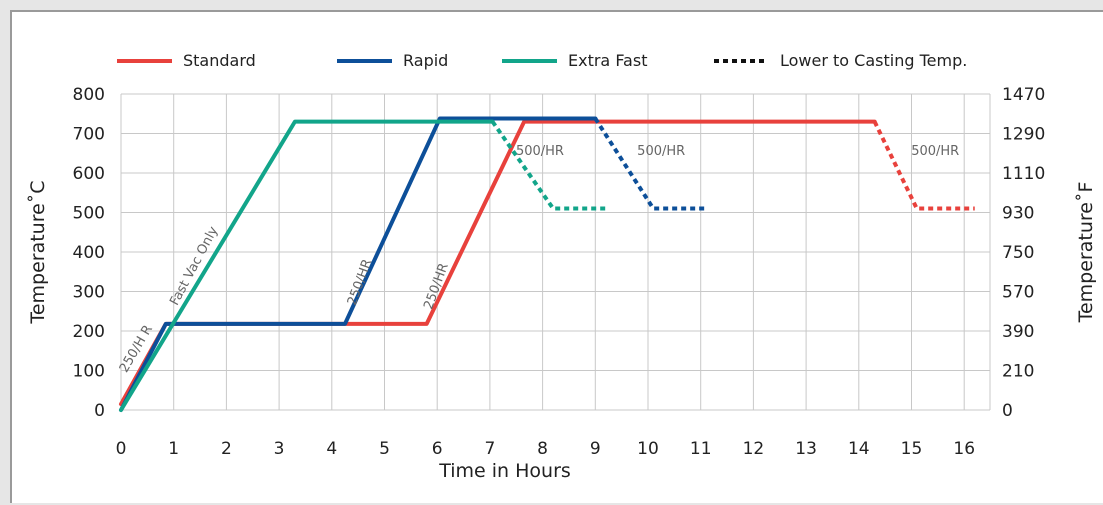 This screenshot has width=1103, height=505. Describe the element at coordinates (549, 165) in the screenshot. I see `extra_fast-lowering-line` at that location.